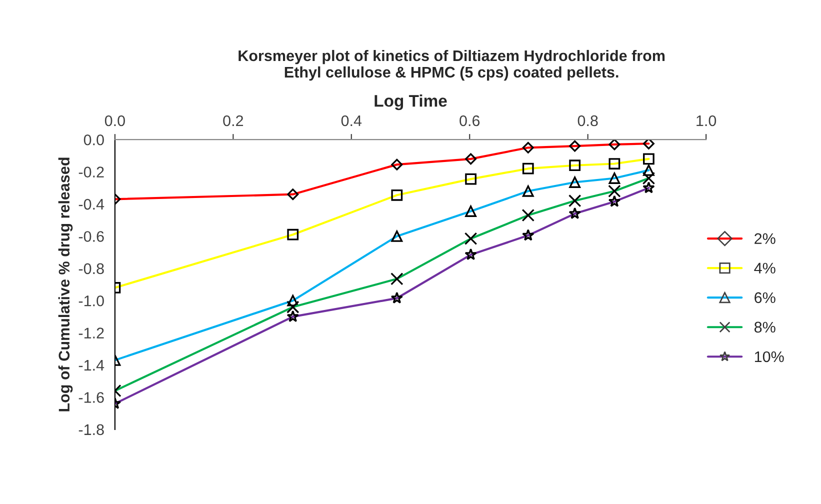 This screenshot has height=504, width=821. I want to click on legend-label: 8%, so click(765, 327).